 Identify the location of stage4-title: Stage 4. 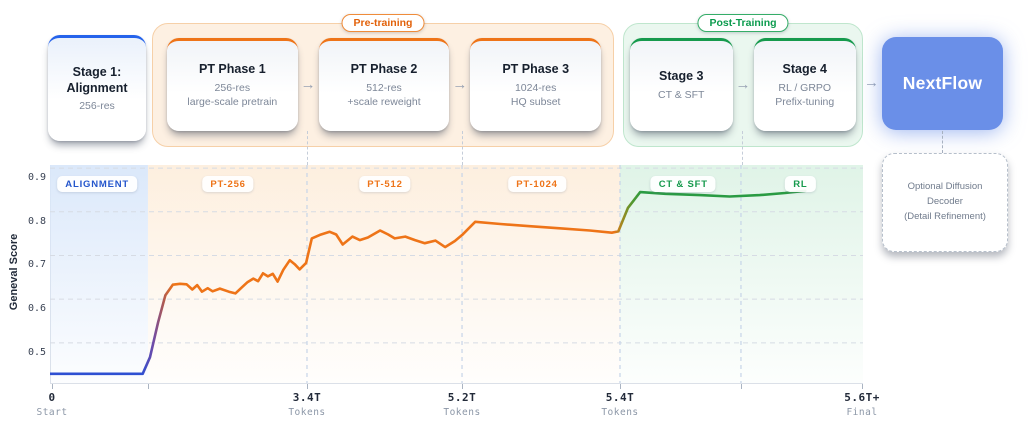
(804, 69).